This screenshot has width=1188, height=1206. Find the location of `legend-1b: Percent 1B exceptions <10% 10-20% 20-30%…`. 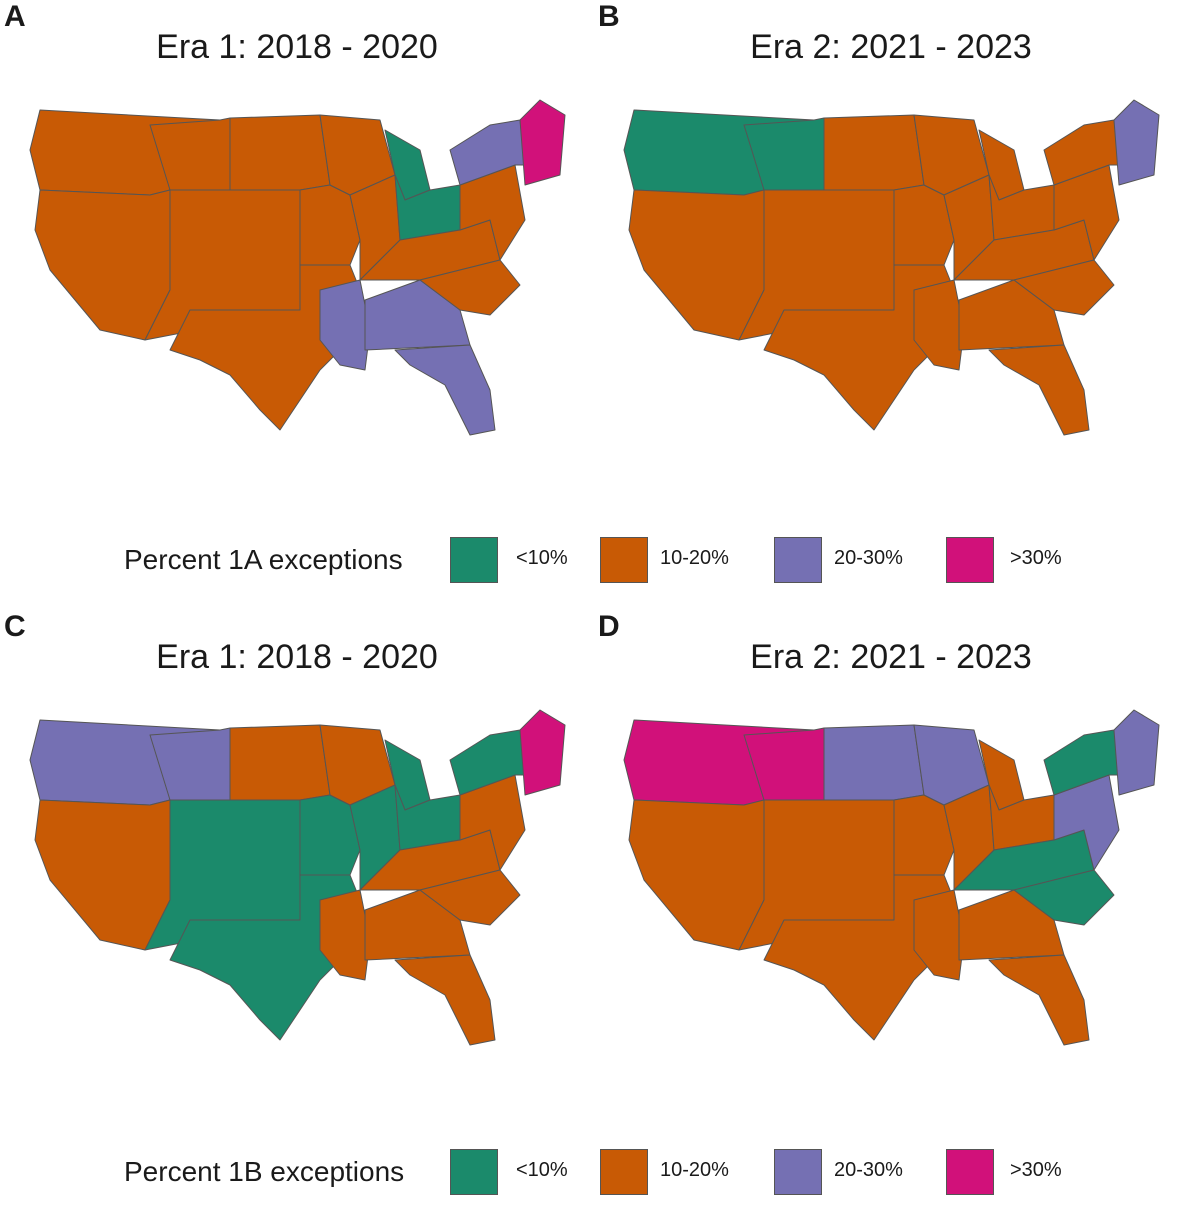

legend-1b: Percent 1B exceptions <10% 10-20% 20-30%… is located at coordinates (594, 1176).